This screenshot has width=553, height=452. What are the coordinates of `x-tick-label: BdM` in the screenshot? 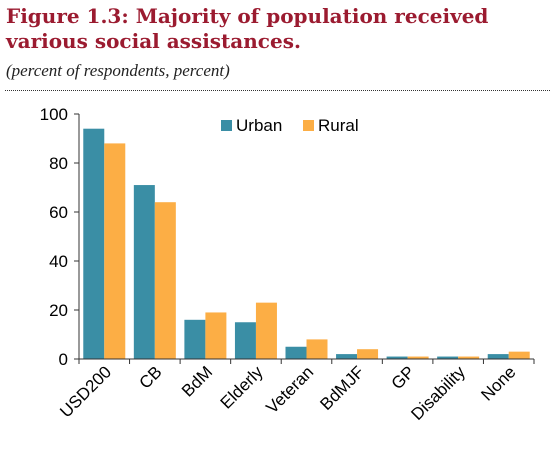 It's located at (197, 381).